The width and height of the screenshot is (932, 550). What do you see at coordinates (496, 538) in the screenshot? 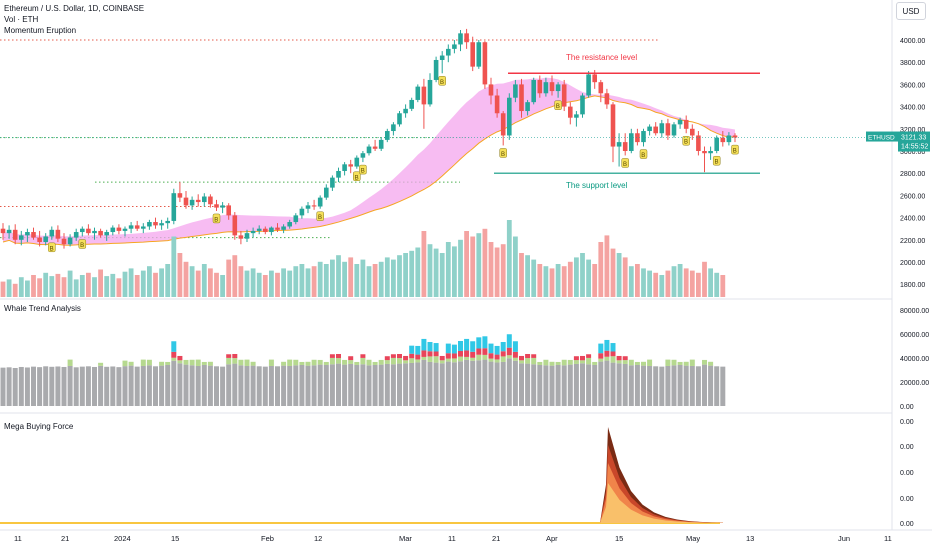
I see `time-axis-tick: 21` at bounding box center [496, 538].